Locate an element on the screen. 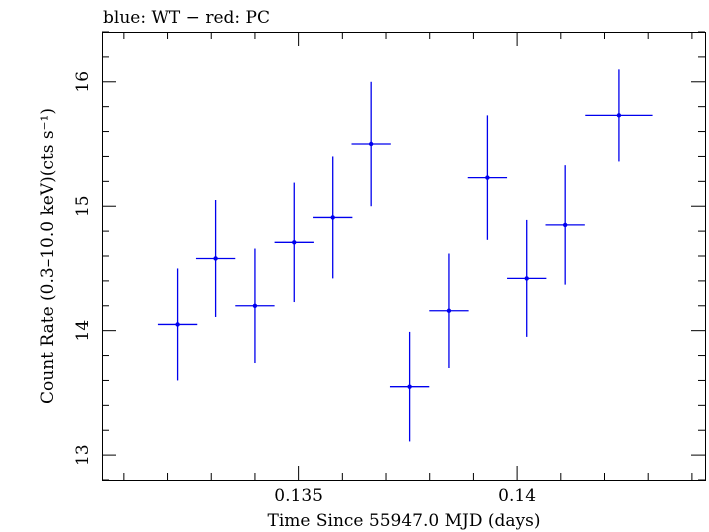  x-tick-label: 0.135 is located at coordinates (298, 496).